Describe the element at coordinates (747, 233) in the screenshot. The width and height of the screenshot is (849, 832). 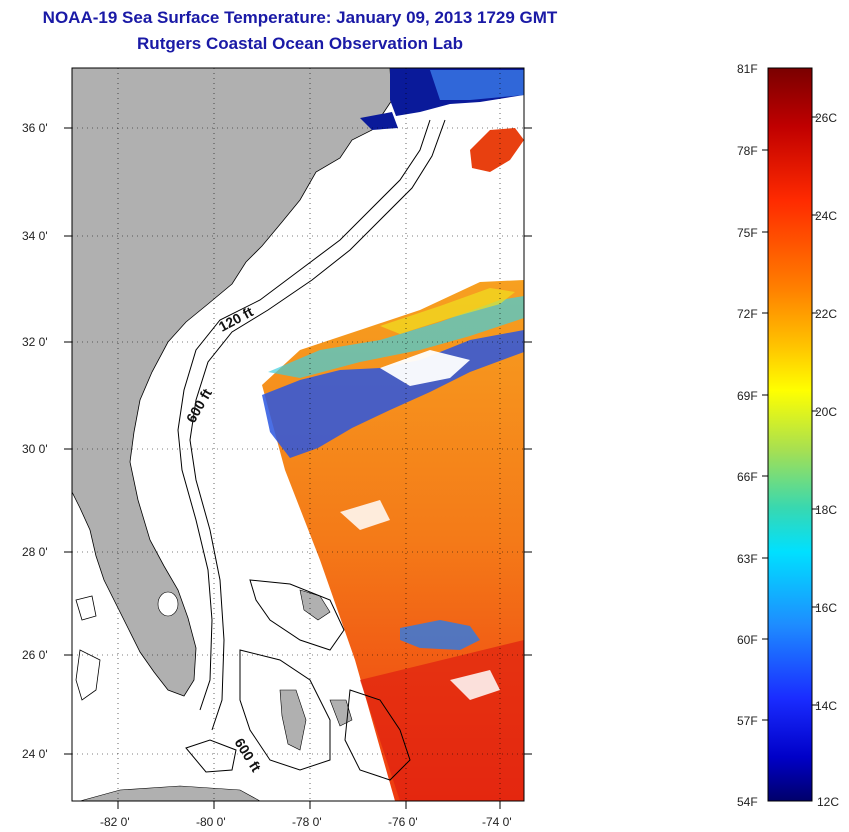
I see `cb-f-label: 75F` at that location.